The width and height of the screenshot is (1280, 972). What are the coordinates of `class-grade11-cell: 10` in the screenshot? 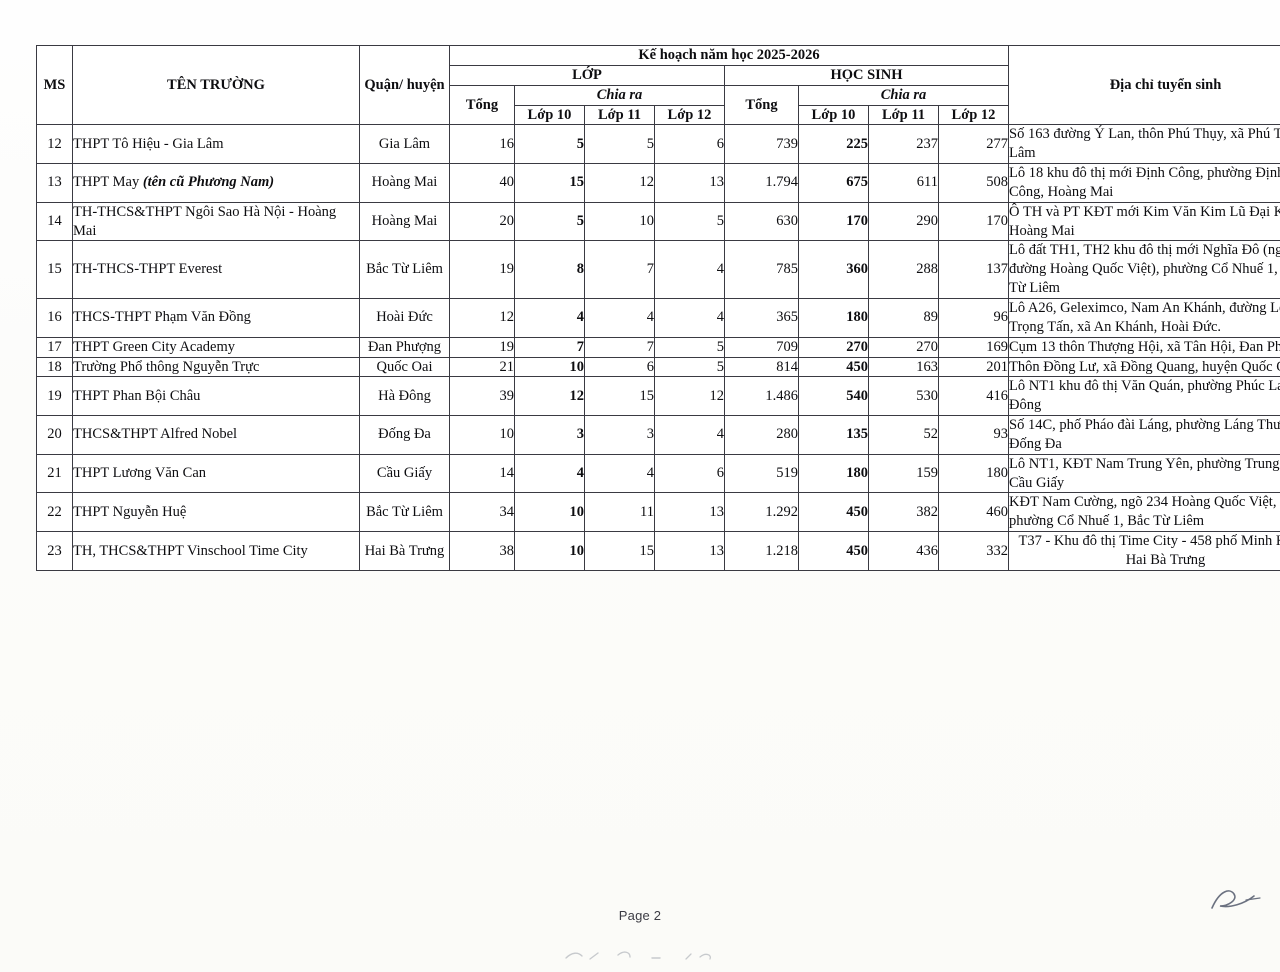 It's located at (619, 221).